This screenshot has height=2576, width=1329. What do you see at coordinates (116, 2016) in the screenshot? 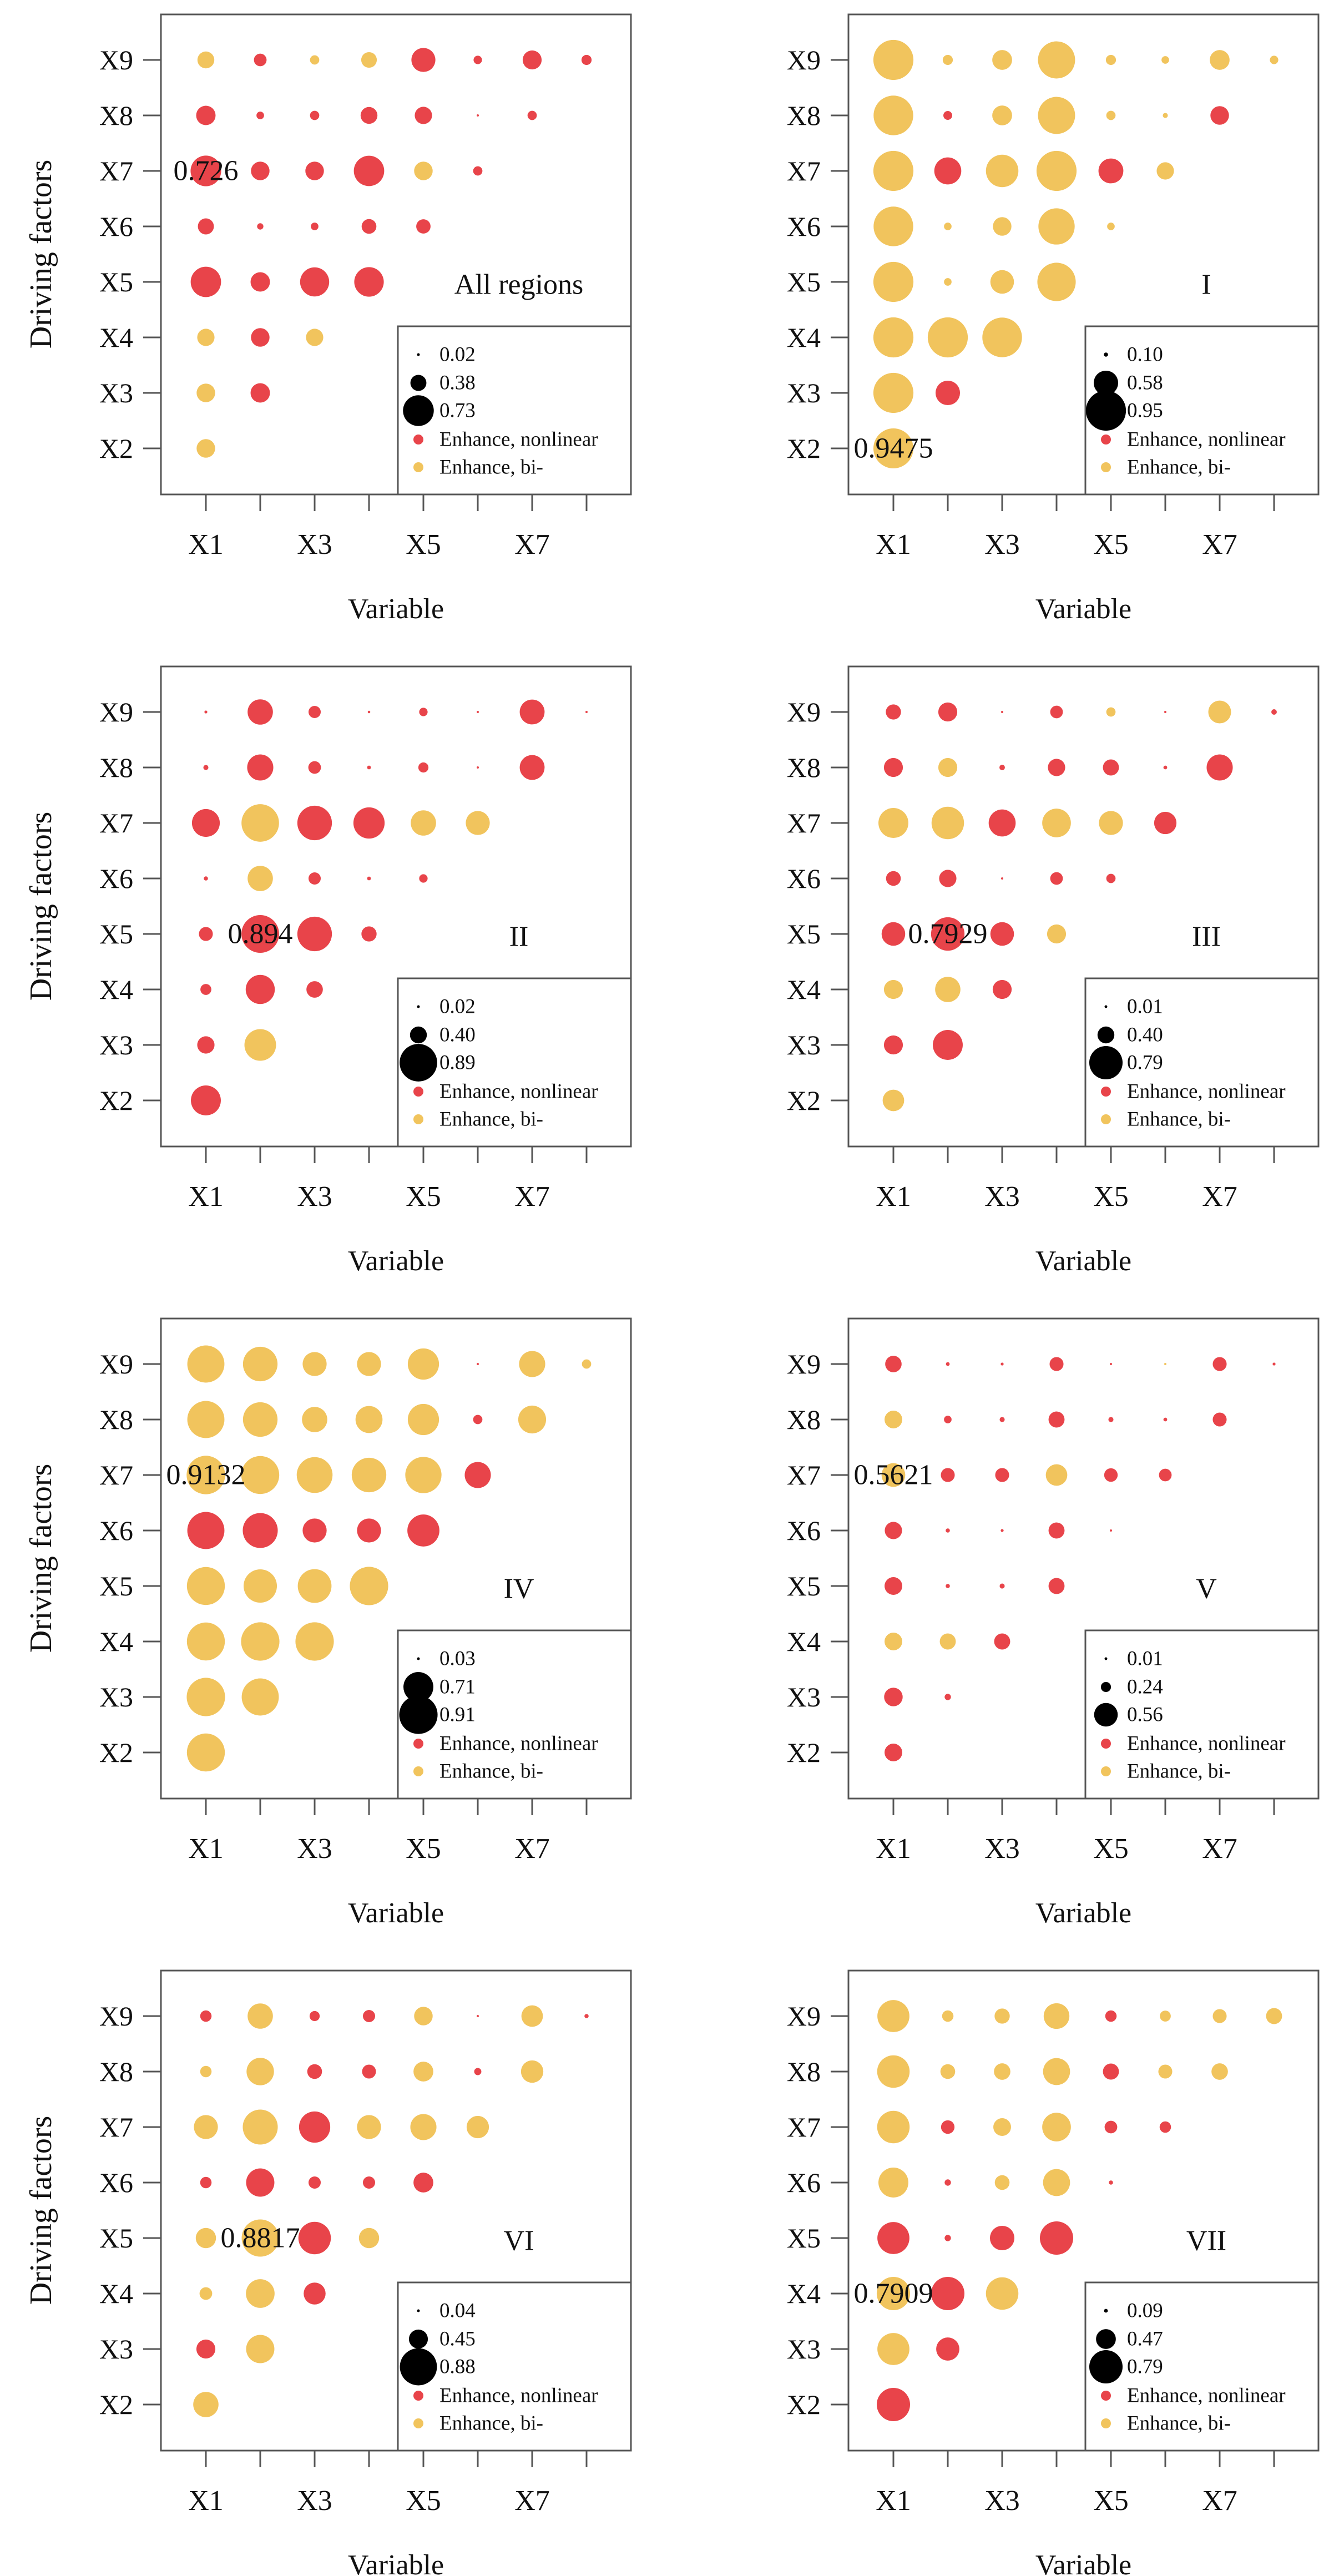
I see `y-tick-label: X9` at bounding box center [116, 2016].